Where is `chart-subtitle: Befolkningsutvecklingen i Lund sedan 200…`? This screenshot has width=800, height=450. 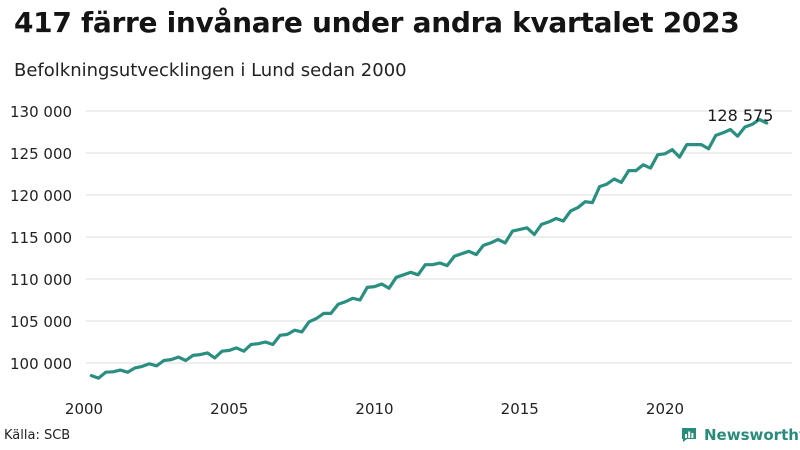
chart-subtitle: Befolkningsutvecklingen i Lund sedan 200… is located at coordinates (210, 70).